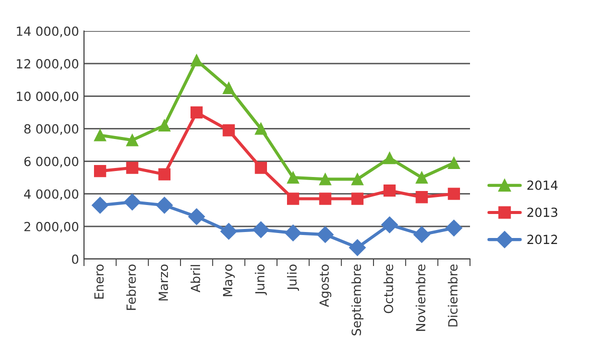 The width and height of the screenshot is (590, 344). Describe the element at coordinates (47, 64) in the screenshot. I see `y-tick-label: 12 000,00` at that location.